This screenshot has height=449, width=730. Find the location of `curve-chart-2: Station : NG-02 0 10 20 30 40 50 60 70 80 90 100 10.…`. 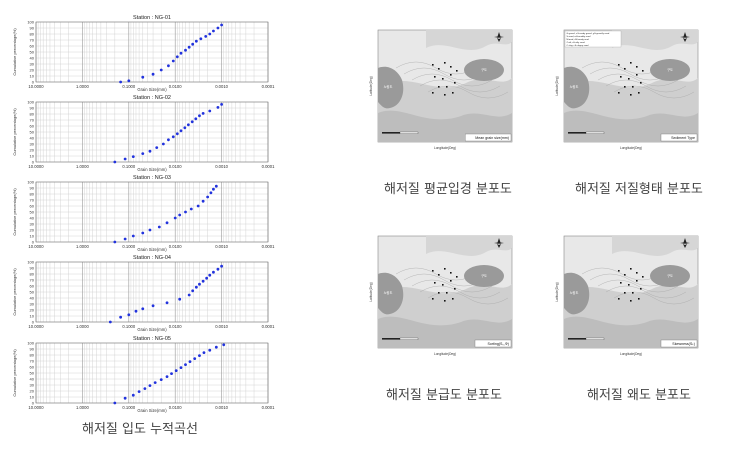

curve-chart-2: Station : NG-02 0 10 20 30 40 50 60 70 80 90 100 10.… is located at coordinates (145, 132).